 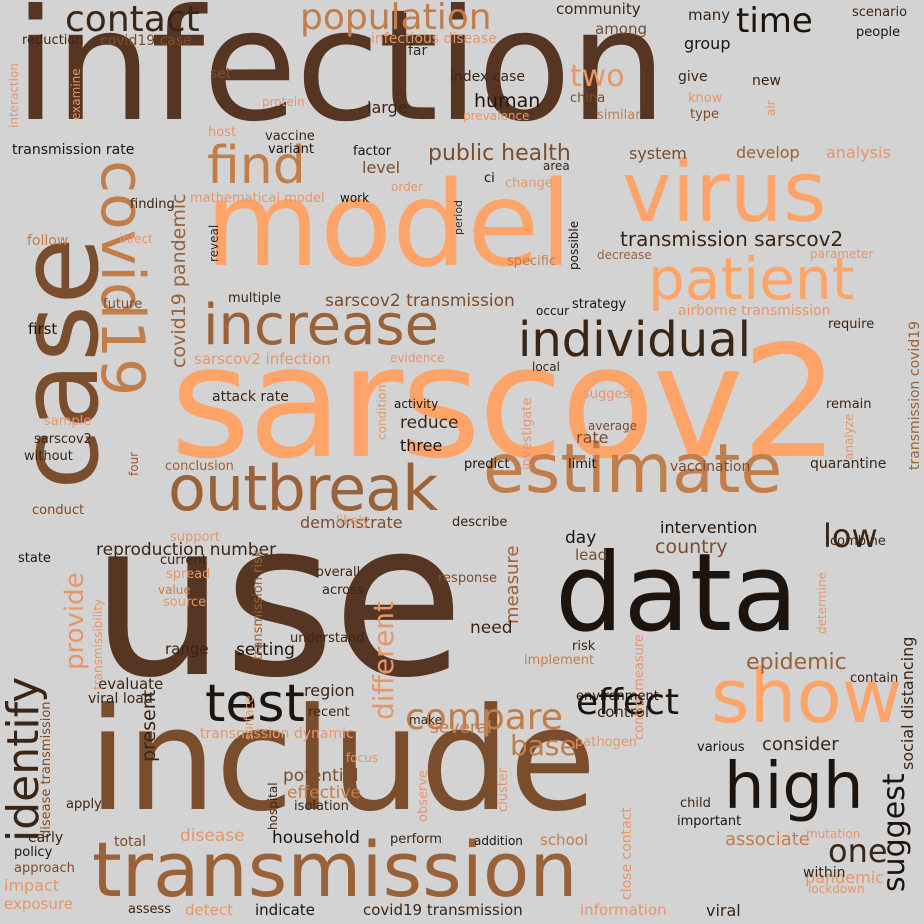 I want to click on word: four, so click(x=134, y=463).